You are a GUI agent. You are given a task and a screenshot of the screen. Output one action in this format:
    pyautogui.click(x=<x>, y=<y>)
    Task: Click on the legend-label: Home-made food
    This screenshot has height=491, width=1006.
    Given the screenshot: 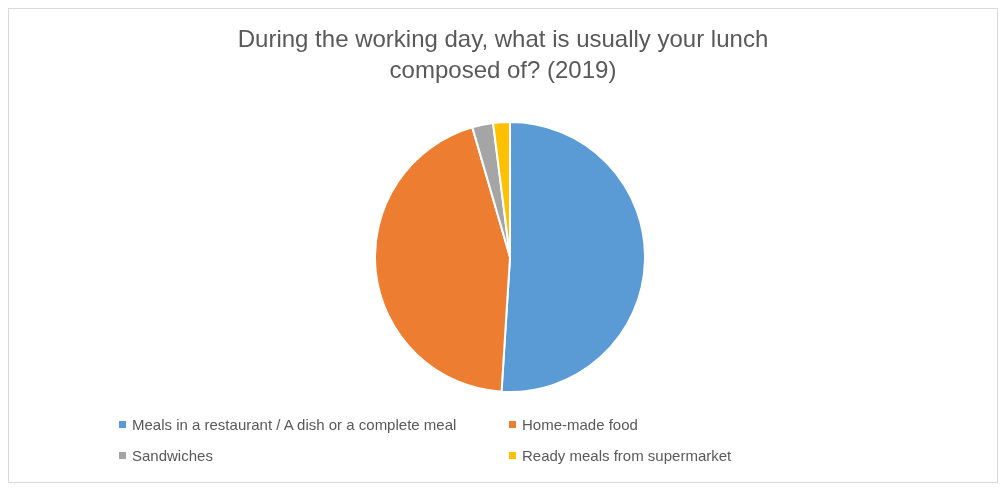 What is the action you would take?
    pyautogui.click(x=580, y=424)
    